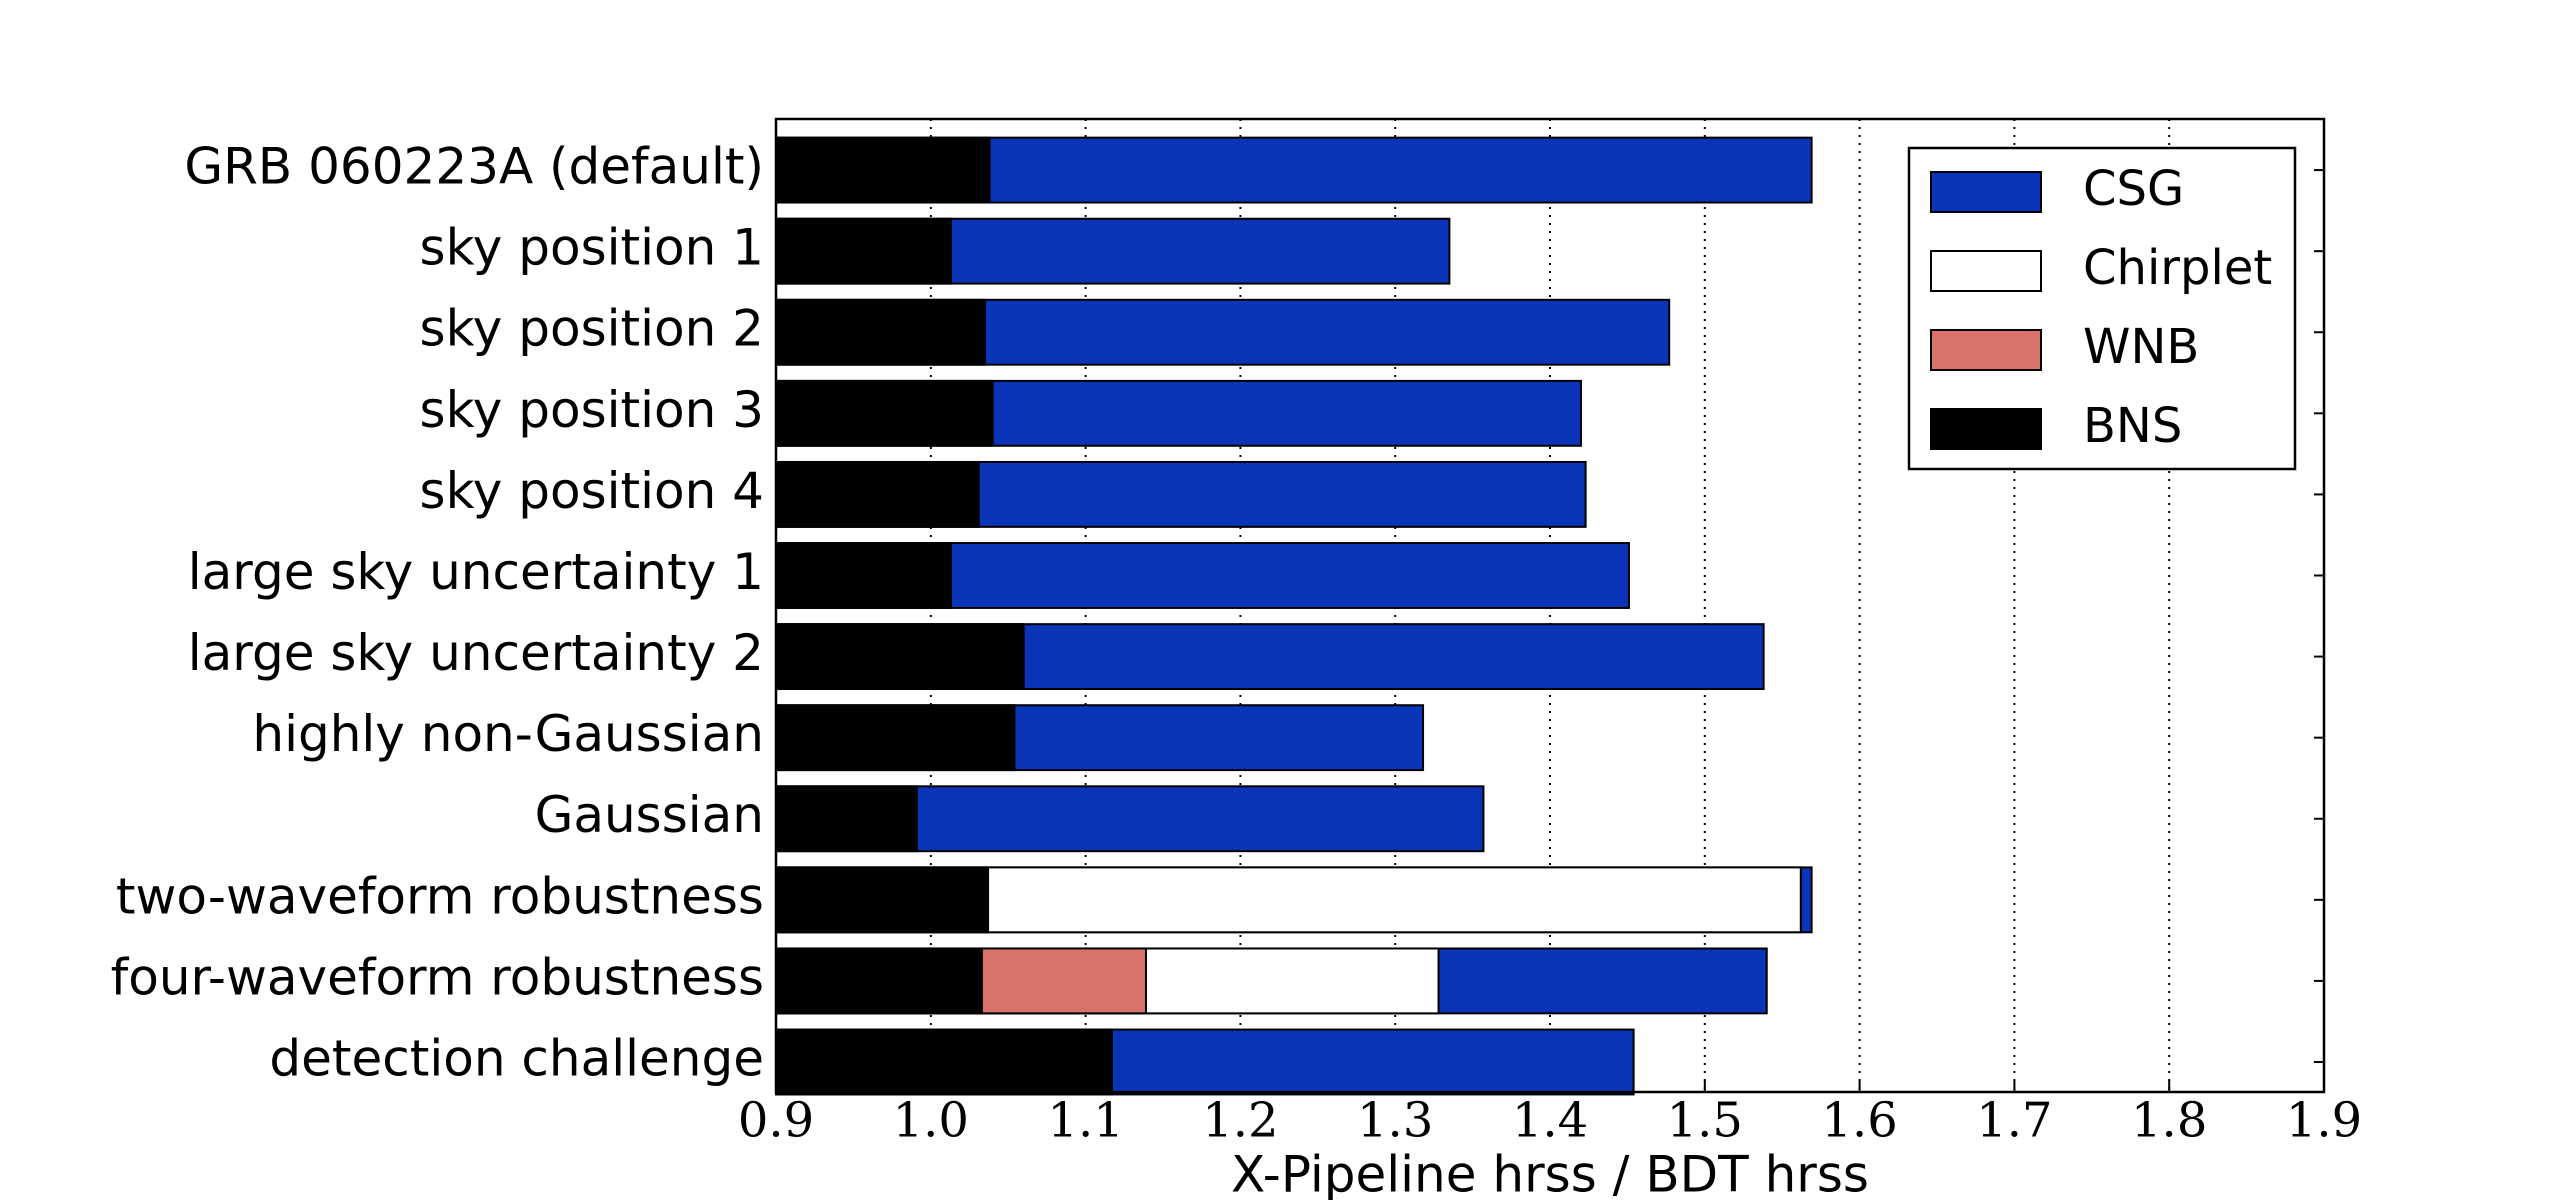 Image resolution: width=2550 pixels, height=1200 pixels. Describe the element at coordinates (516, 1058) in the screenshot. I see `y-tick-label: detection challenge` at that location.